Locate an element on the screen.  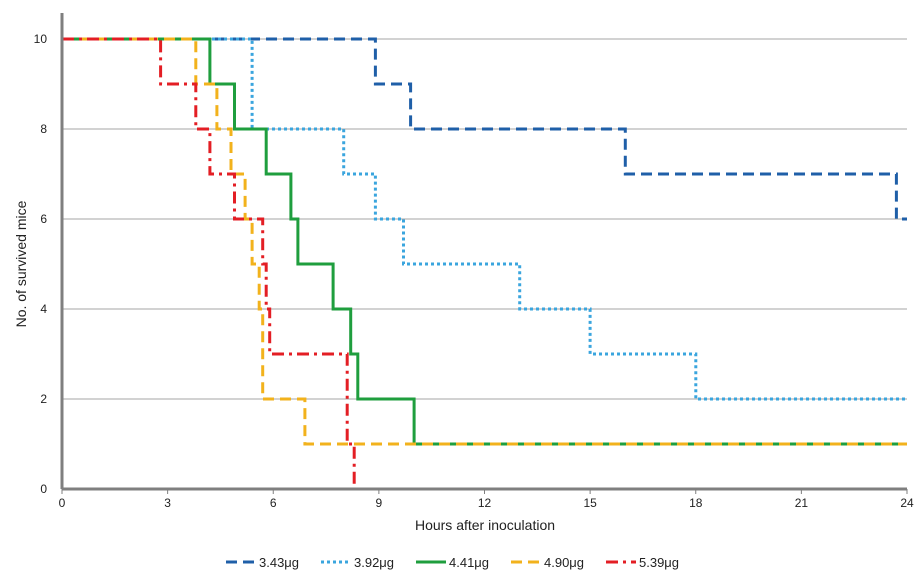
legend-label-5: 5.39μg is located at coordinates (659, 562).